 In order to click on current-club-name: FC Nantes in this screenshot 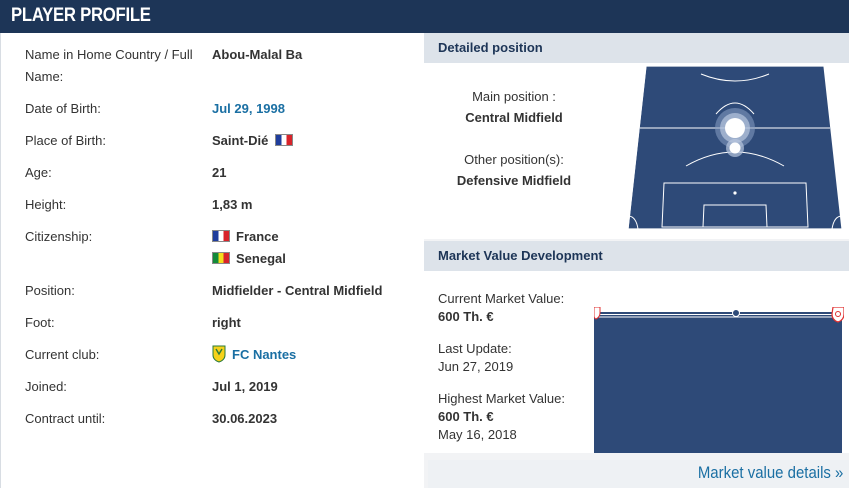, I will do `click(264, 354)`.